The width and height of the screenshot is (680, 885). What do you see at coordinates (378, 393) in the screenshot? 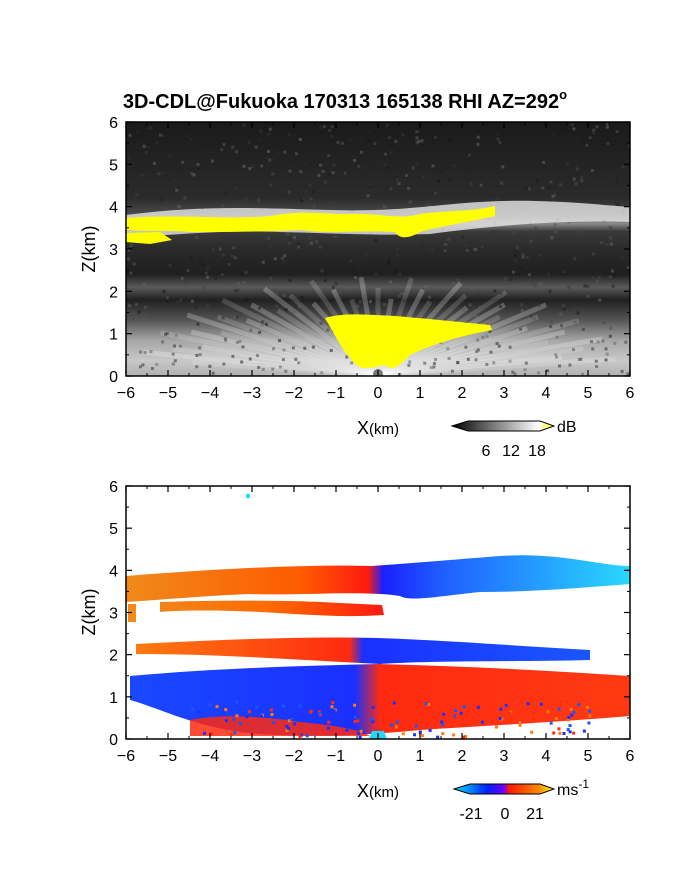
I see `strength-xtick-label: 0` at bounding box center [378, 393].